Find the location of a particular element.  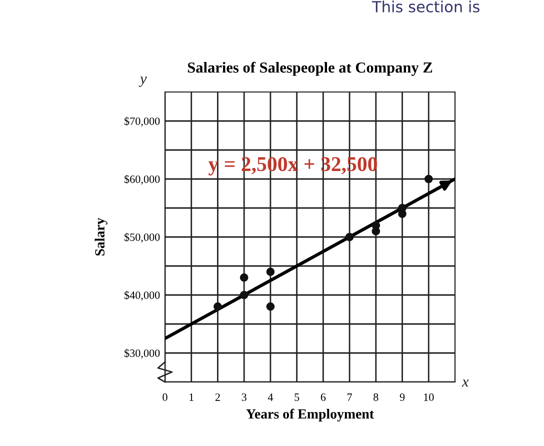

x-tick-label: 8 is located at coordinates (376, 397).